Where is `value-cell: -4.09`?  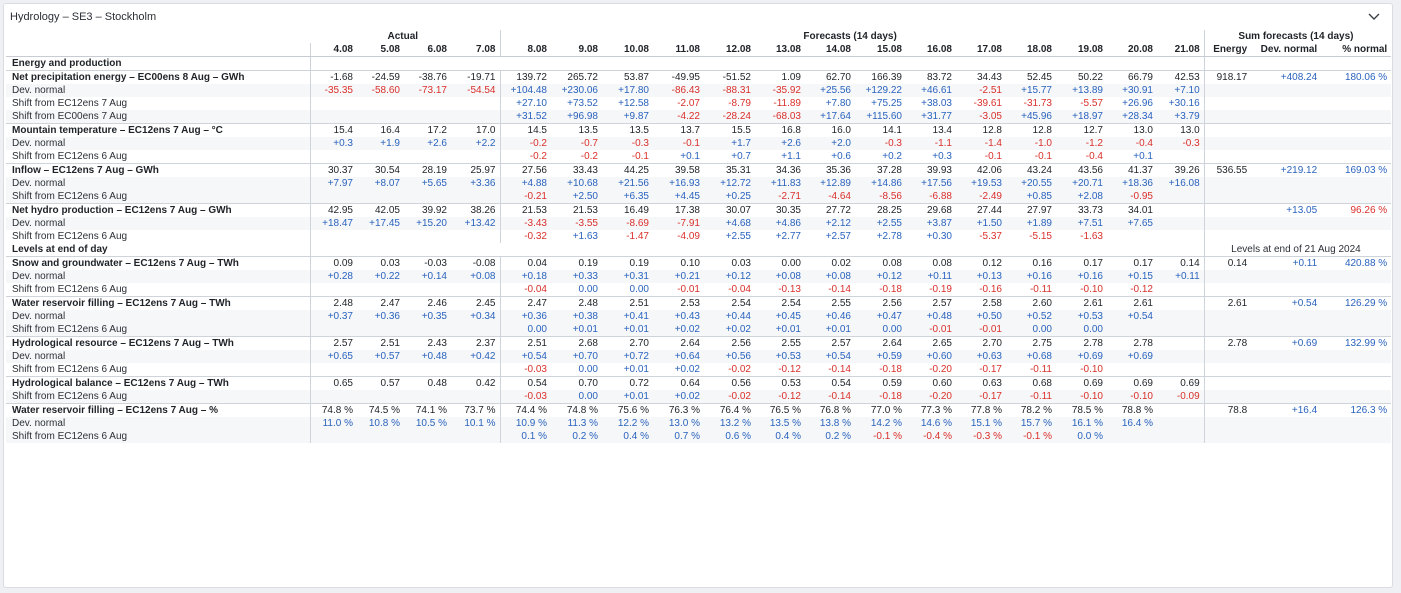 value-cell: -4.09 is located at coordinates (688, 236).